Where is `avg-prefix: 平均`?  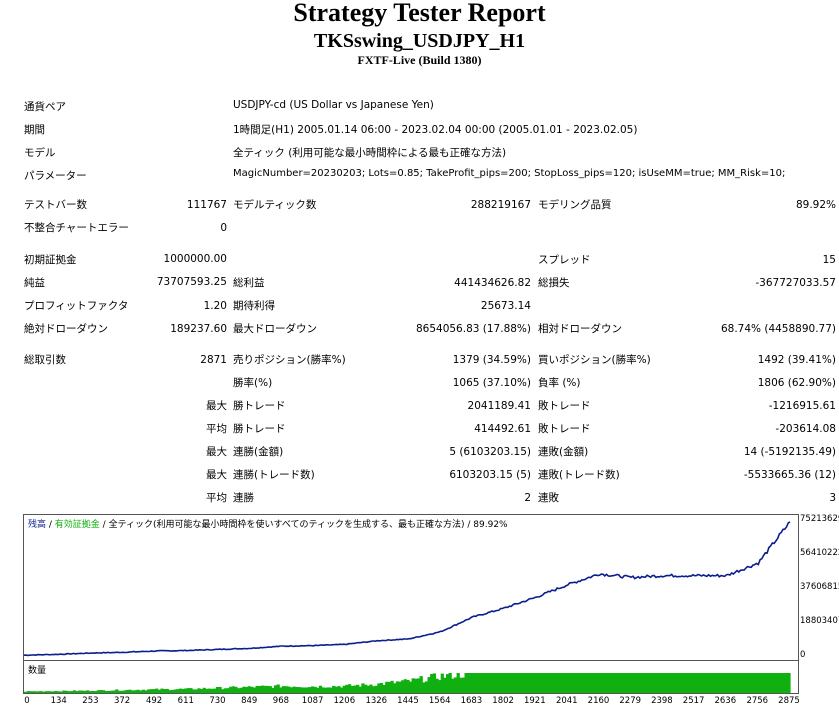 avg-prefix: 平均 is located at coordinates (216, 429).